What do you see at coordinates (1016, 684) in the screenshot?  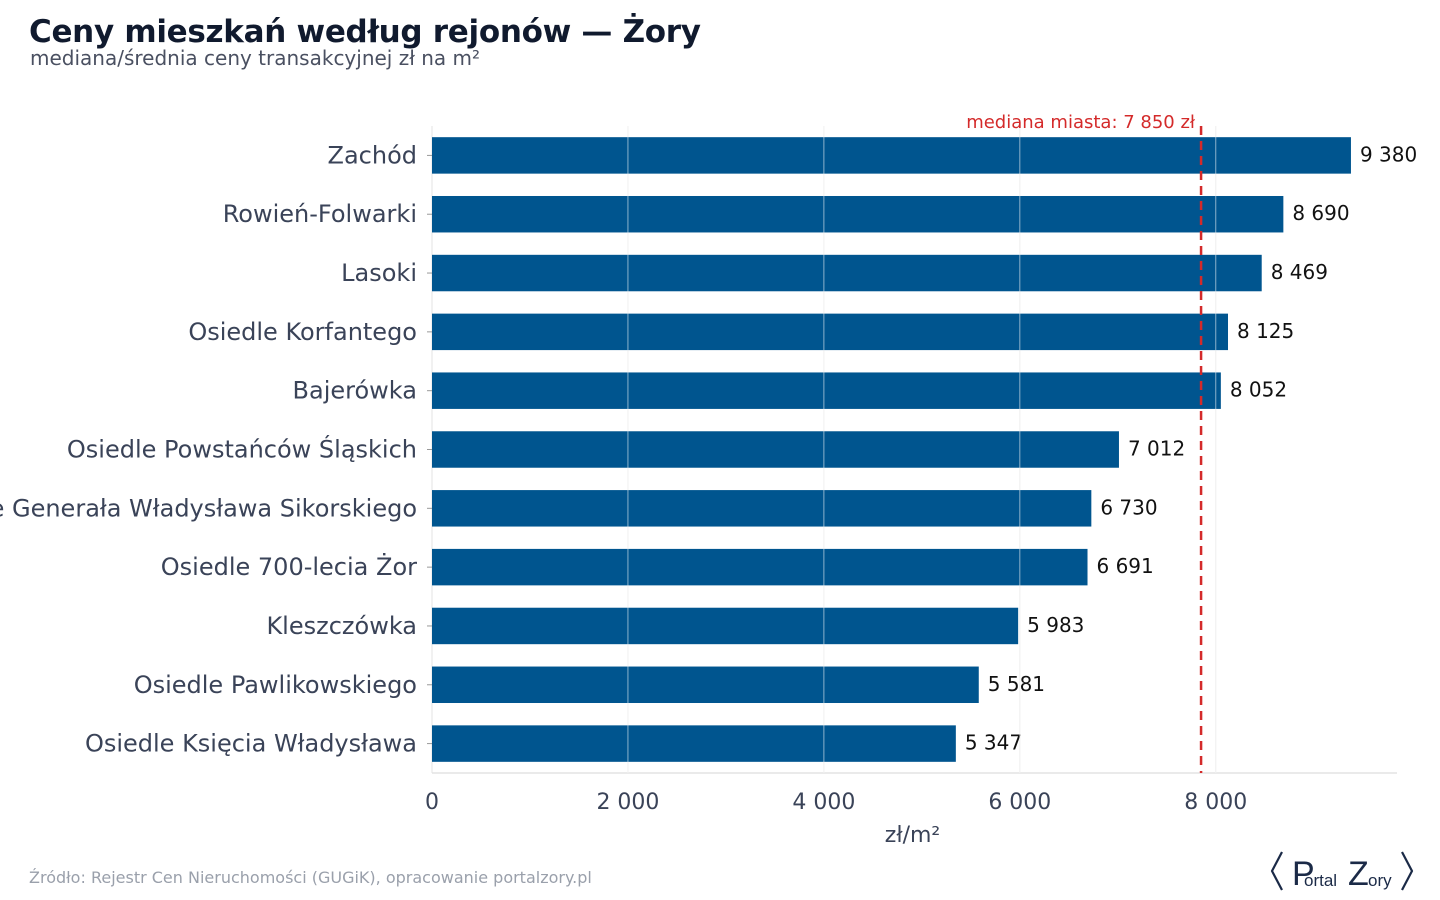 I see `value-label: 5 581` at bounding box center [1016, 684].